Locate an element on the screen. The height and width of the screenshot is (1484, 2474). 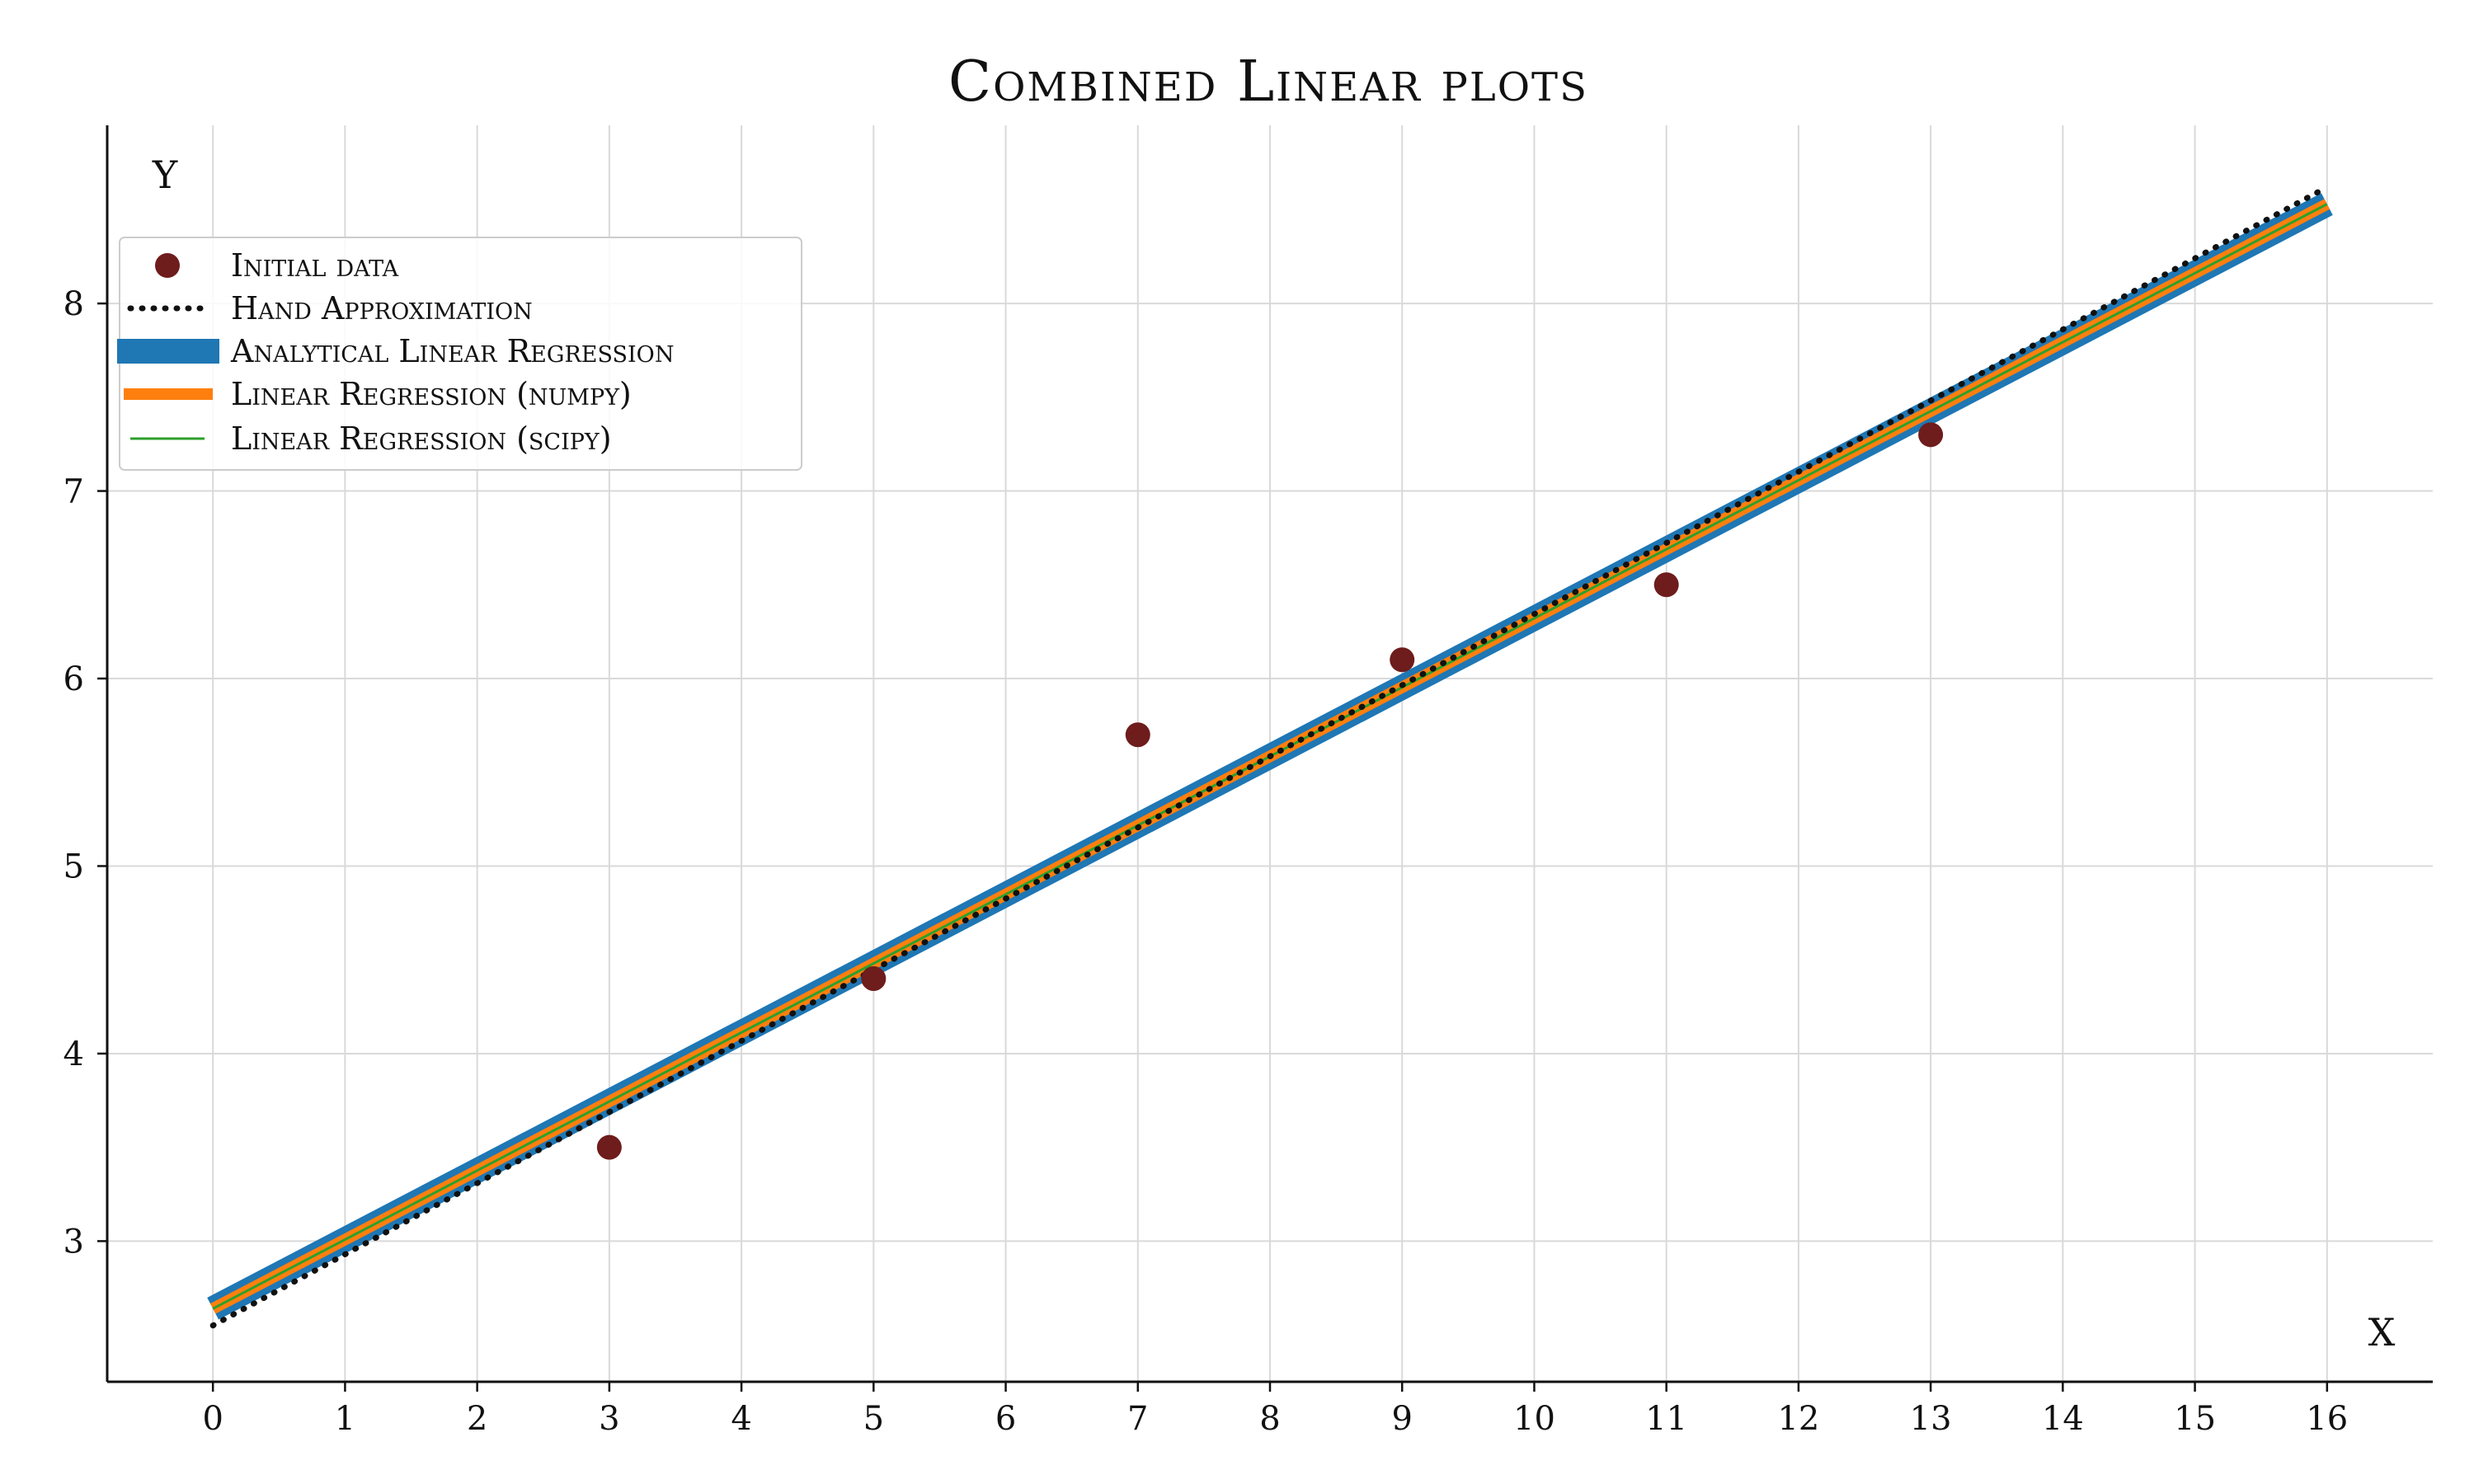
x-tick-label: 4 is located at coordinates (741, 1419).